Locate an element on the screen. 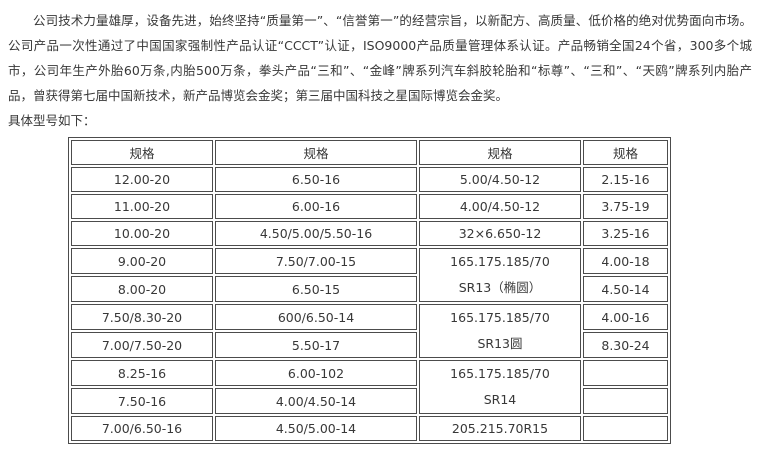  spec-cell-line: SR13圆 is located at coordinates (500, 343).